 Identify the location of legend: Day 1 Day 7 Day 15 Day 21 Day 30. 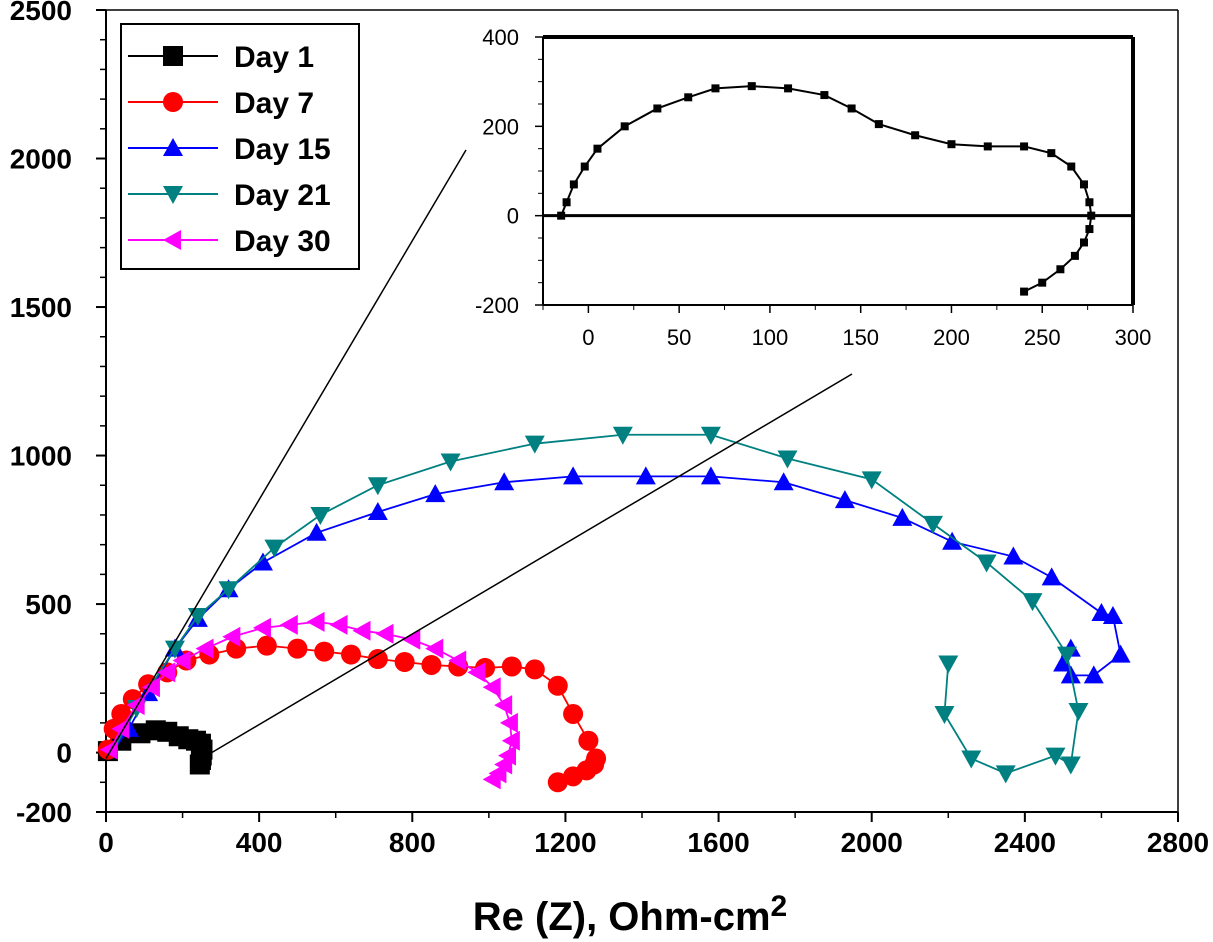
(240, 146).